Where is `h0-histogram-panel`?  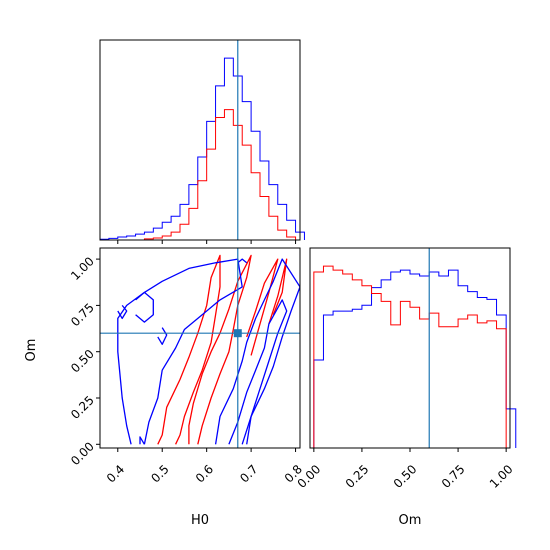
h0-histogram-panel is located at coordinates (202, 141).